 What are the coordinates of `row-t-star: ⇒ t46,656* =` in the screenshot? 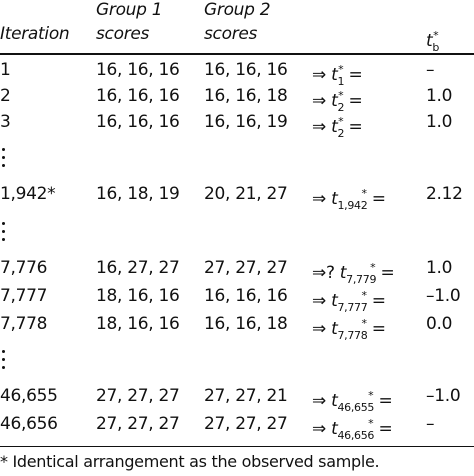 It's located at (352, 429).